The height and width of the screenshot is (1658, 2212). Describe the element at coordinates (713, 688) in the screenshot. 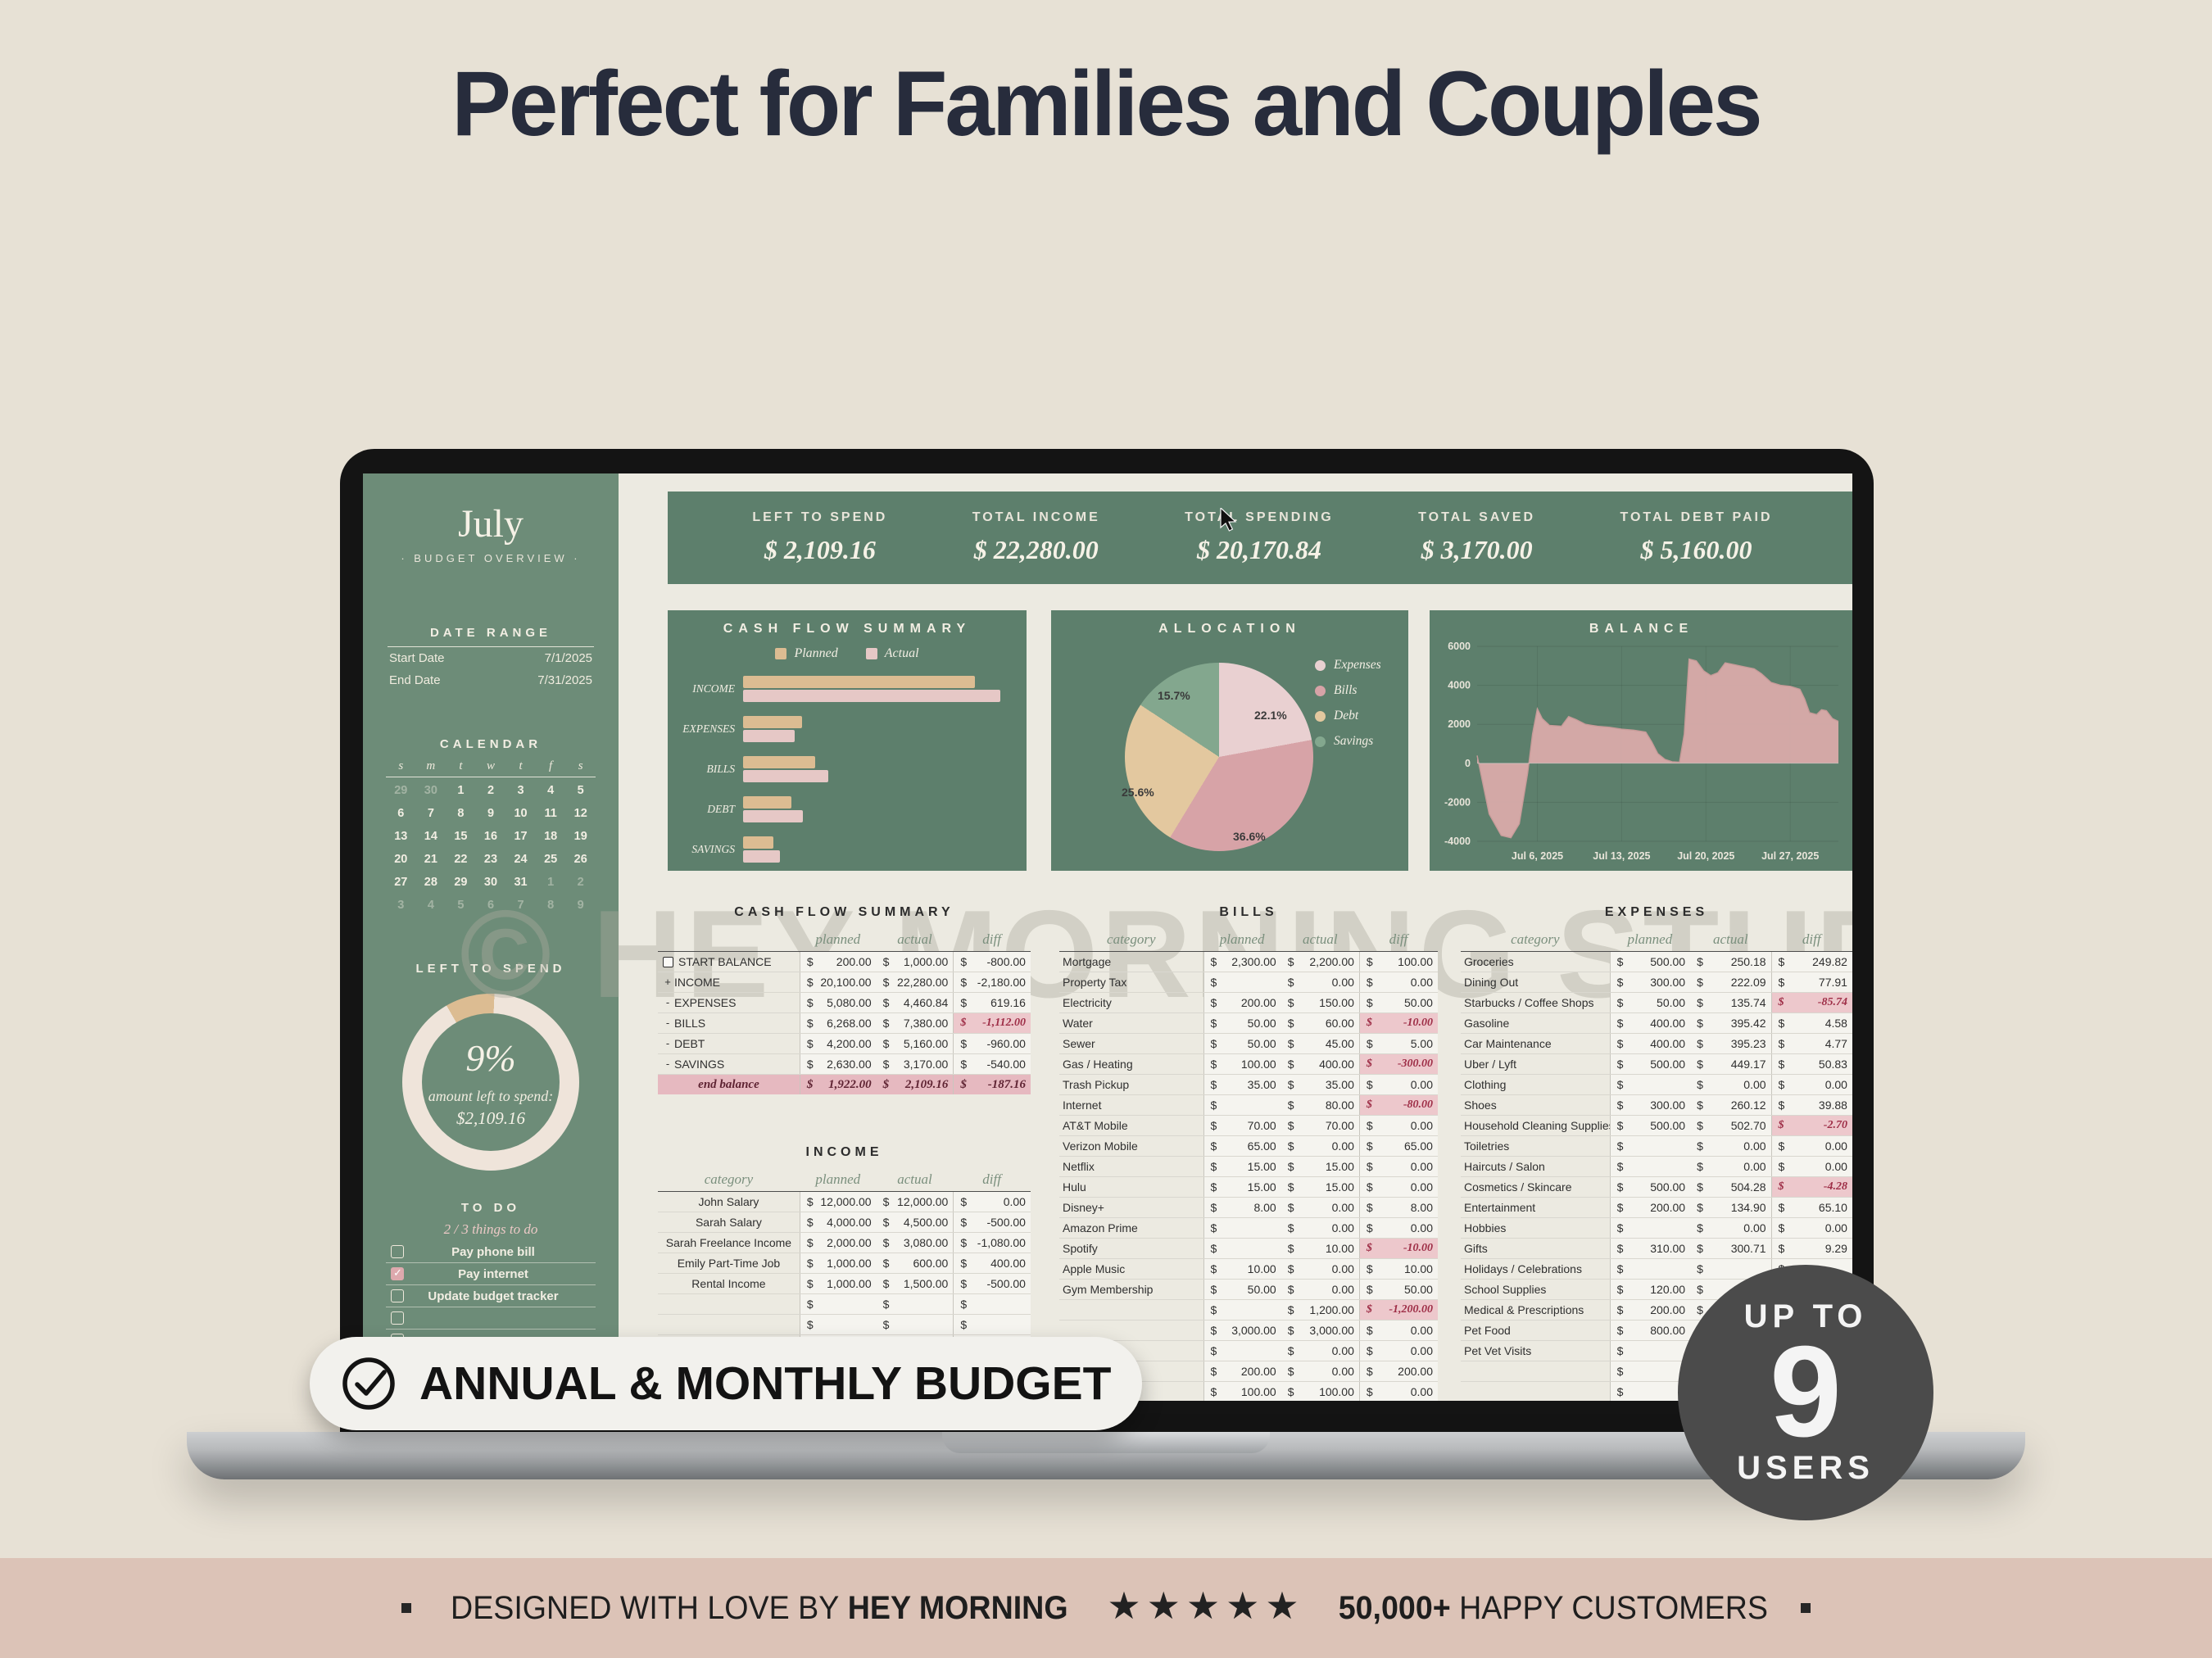

I see `bar-category-label: INCOME` at that location.